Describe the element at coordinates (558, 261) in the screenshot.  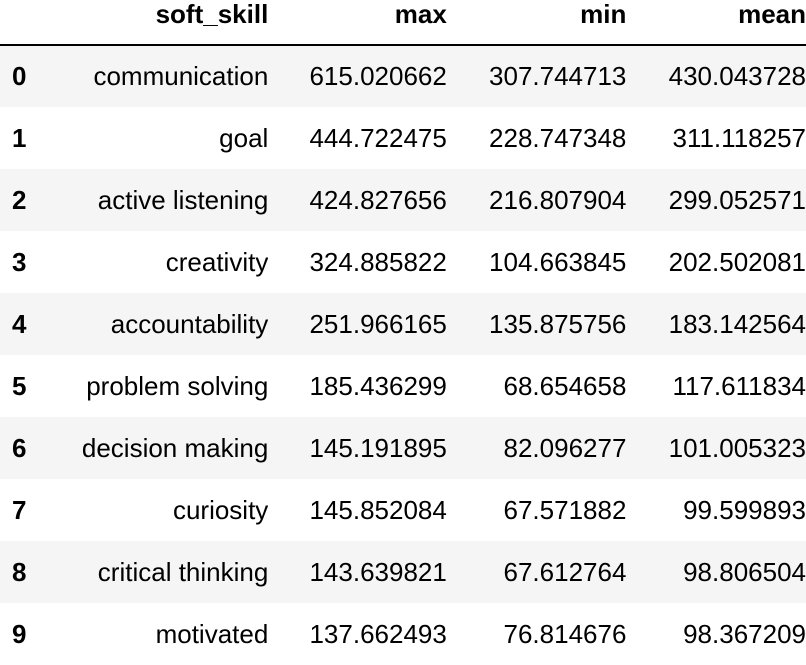
I see `cell-min: 104.663845` at that location.